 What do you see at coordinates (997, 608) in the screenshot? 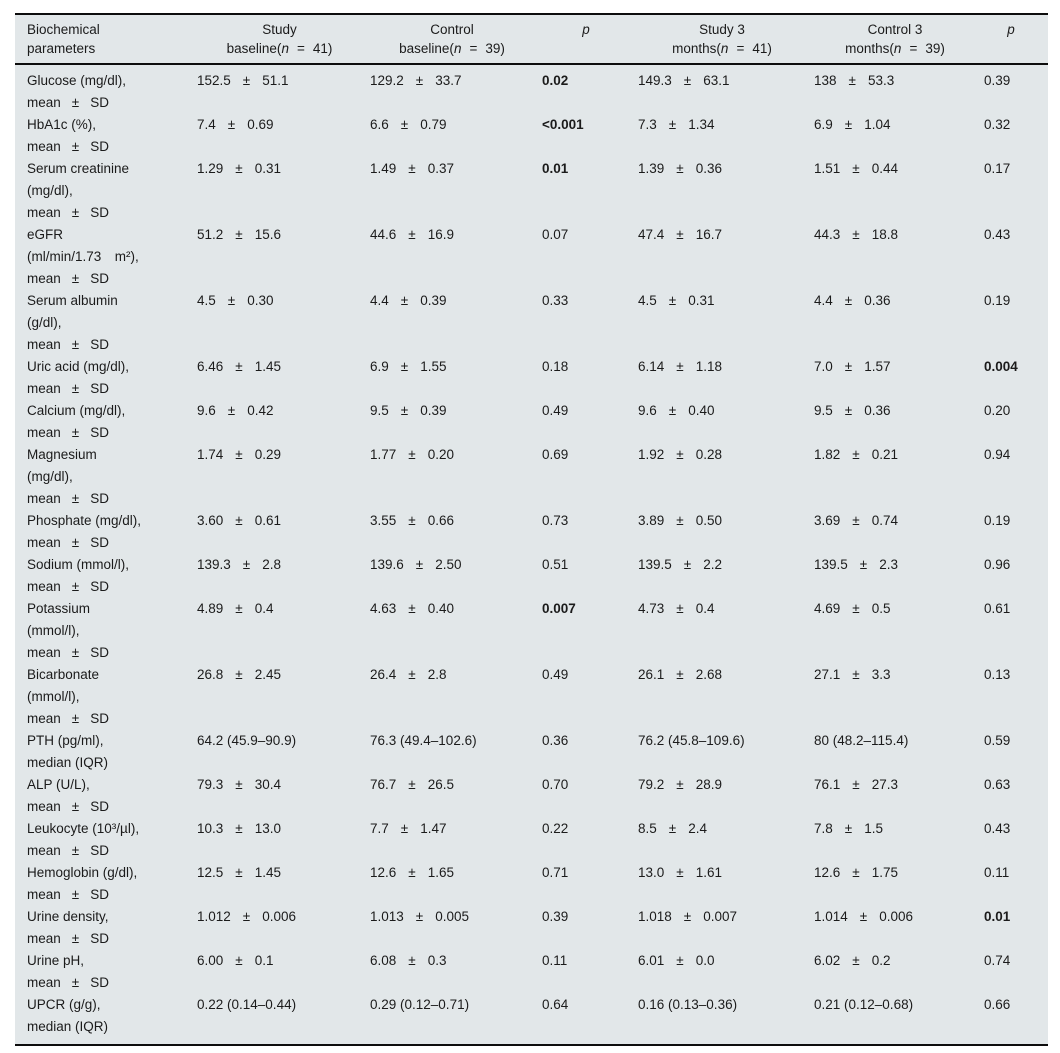
I see `p-value: 0.61` at bounding box center [997, 608].